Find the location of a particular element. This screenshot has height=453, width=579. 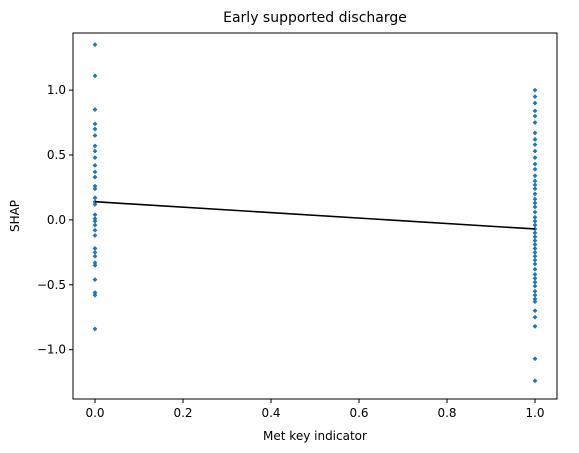

y-axis-label: SHAP is located at coordinates (15, 216).